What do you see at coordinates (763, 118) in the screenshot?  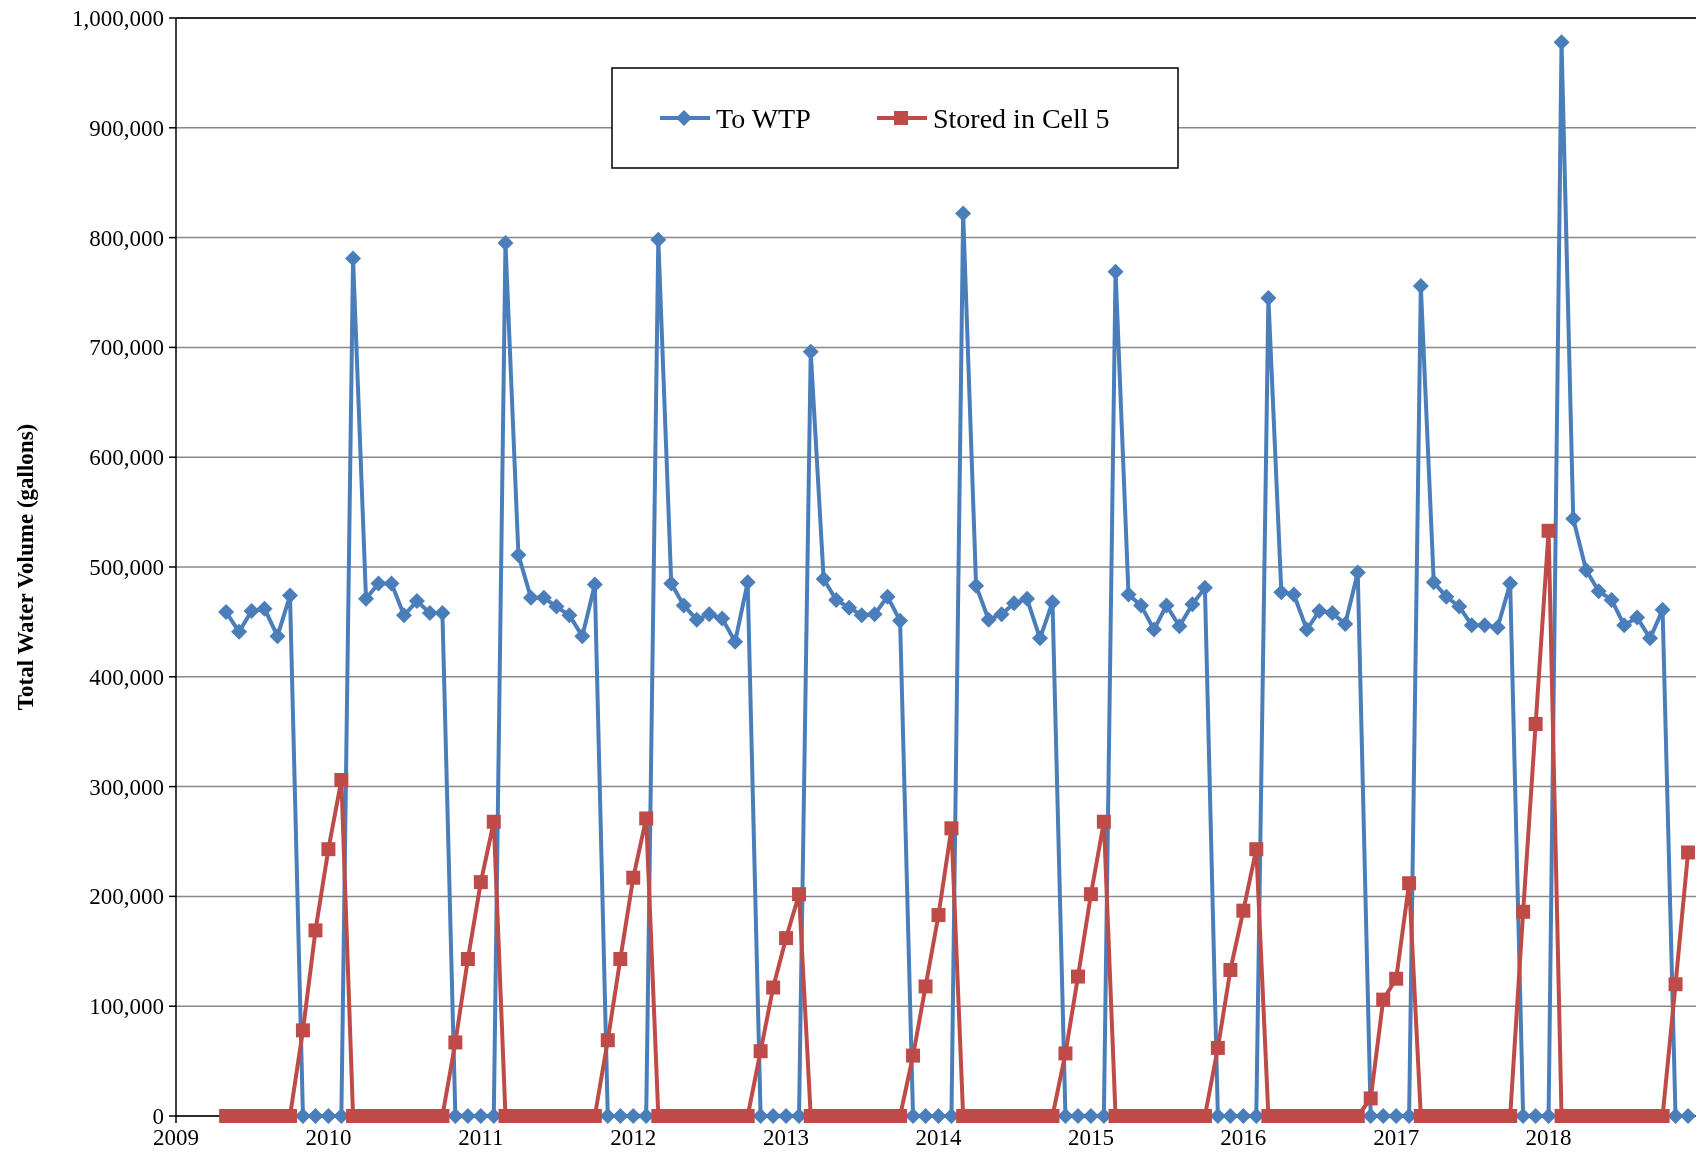 I see `legend-label: To WTP` at bounding box center [763, 118].